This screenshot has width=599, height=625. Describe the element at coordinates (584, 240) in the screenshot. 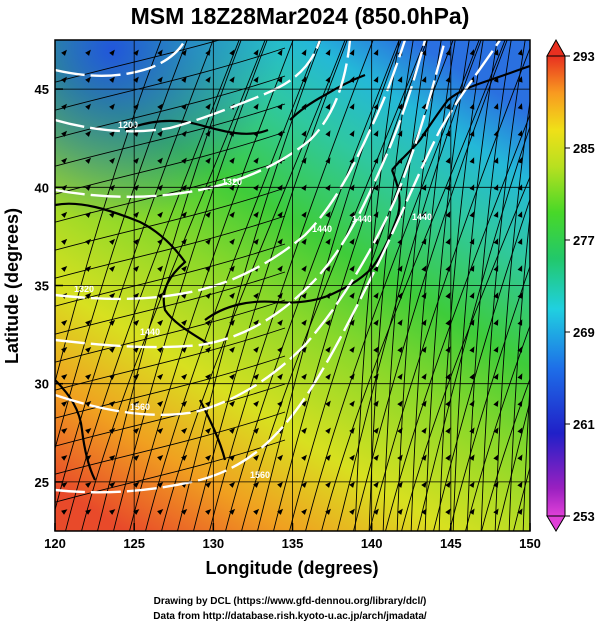

I see `colorbar-label: 277` at that location.